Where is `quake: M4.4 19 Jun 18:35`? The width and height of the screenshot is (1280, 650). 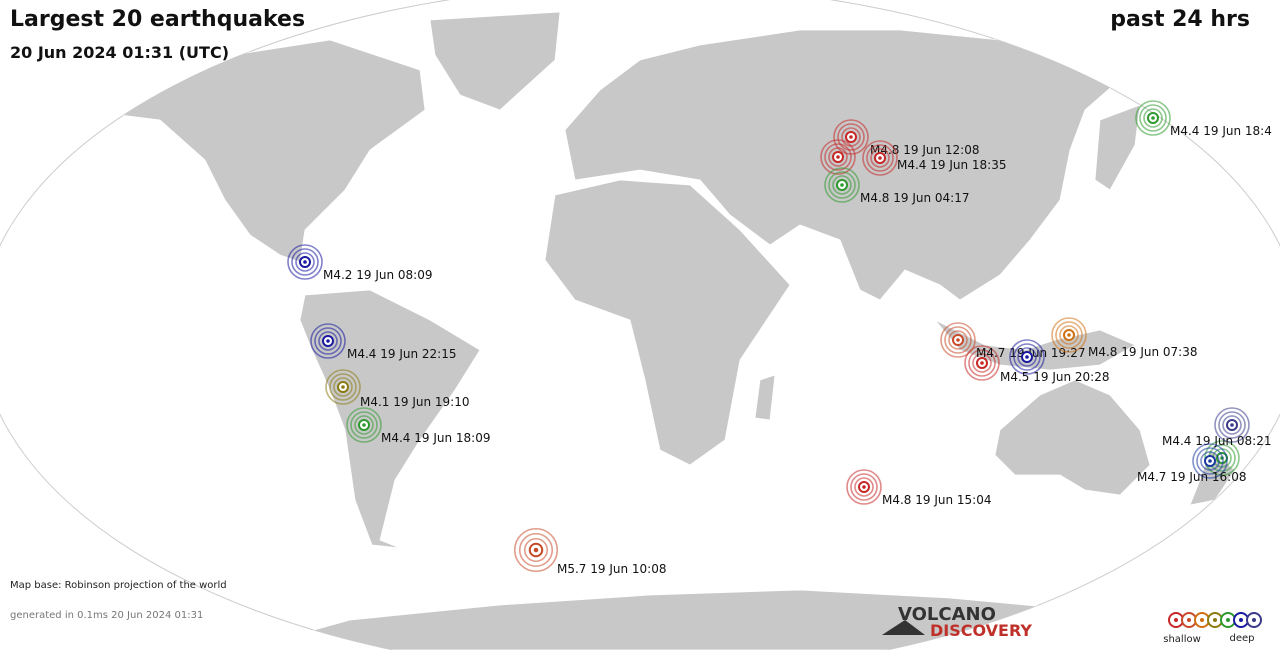 quake: M4.4 19 Jun 18:35 is located at coordinates (934, 158).